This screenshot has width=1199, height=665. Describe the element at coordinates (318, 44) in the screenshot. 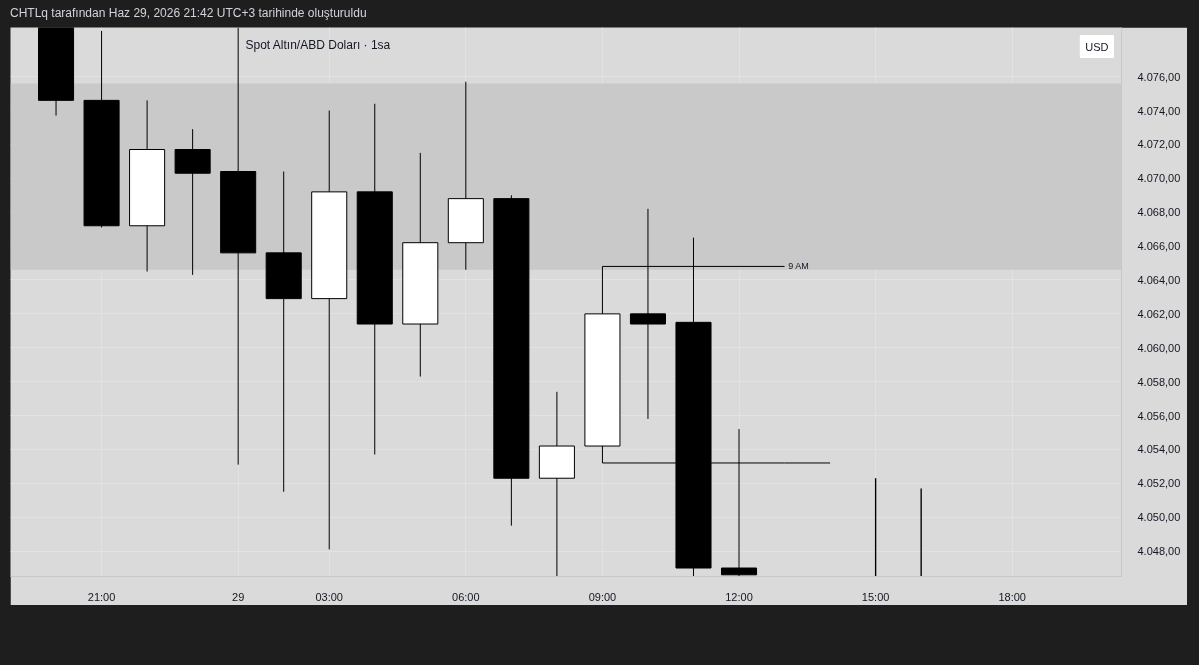

I see `text: Spot Altın/ABD Doları · 1sa` at that location.